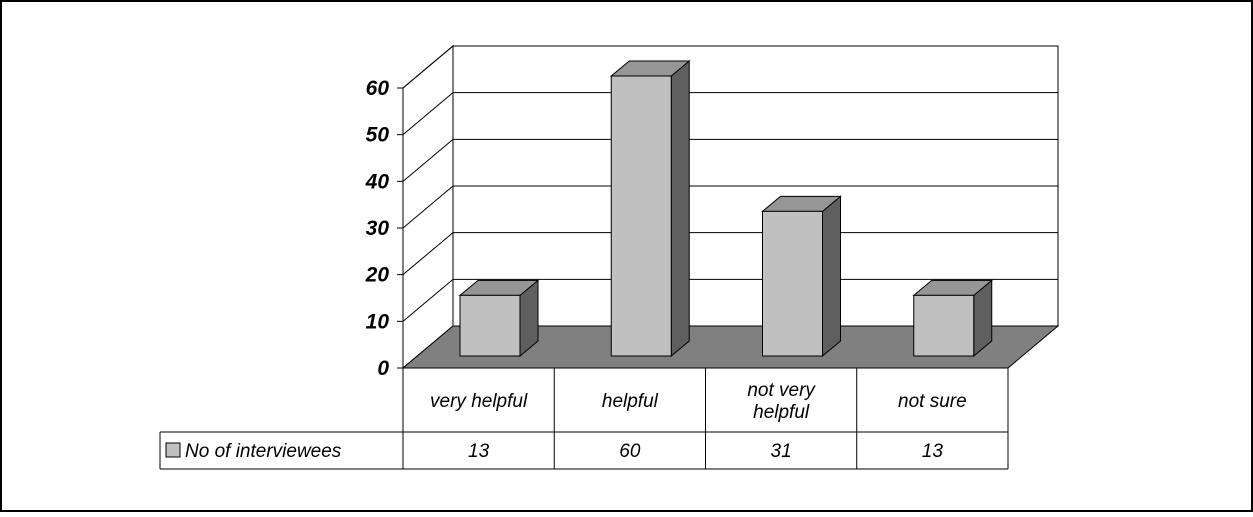 The height and width of the screenshot is (517, 1253). I want to click on y-tick-label: 50, so click(378, 135).